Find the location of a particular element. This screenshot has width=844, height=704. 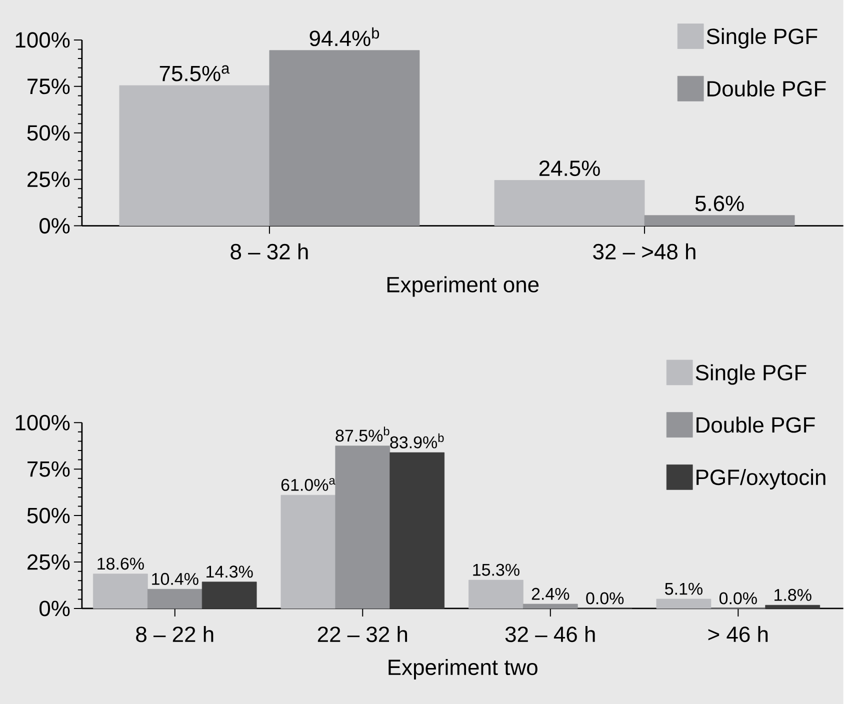

data-label: 87.5%$^{b}$ is located at coordinates (363, 434).